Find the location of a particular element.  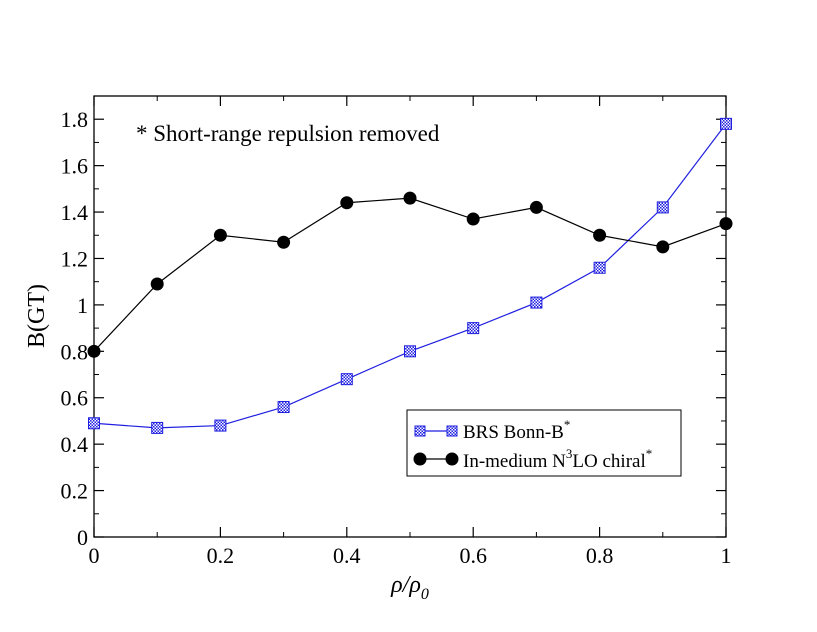

y-tick-label: 1 is located at coordinates (82, 305).